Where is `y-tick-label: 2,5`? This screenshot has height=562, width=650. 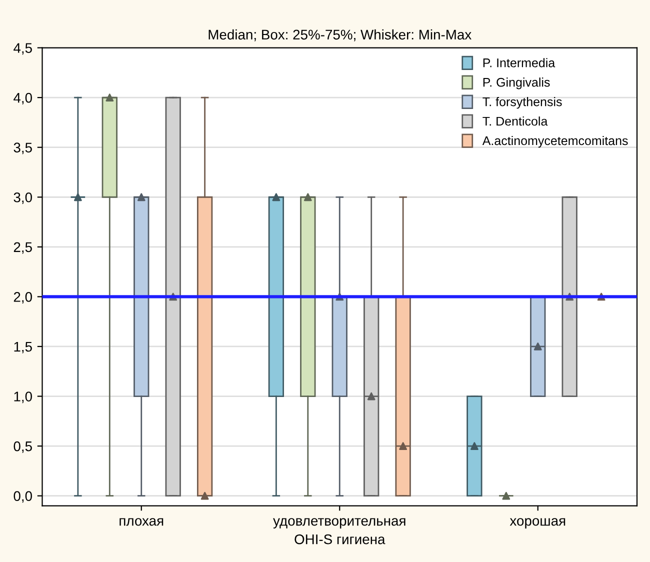
y-tick-label: 2,5 is located at coordinates (23, 248).